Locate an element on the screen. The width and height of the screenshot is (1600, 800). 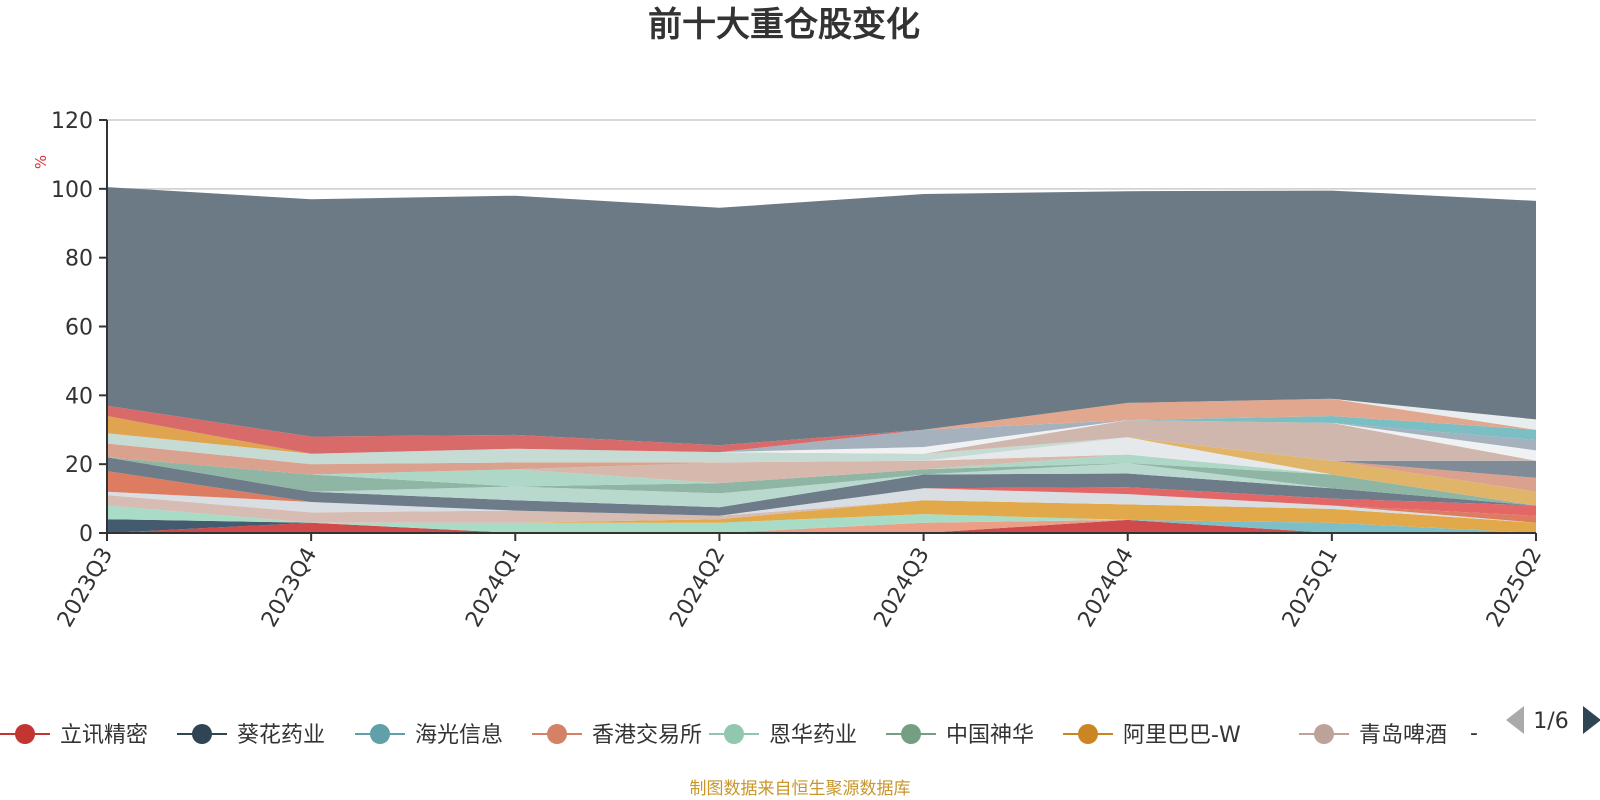
legend-item-1: 葵花药业 is located at coordinates (251, 735).